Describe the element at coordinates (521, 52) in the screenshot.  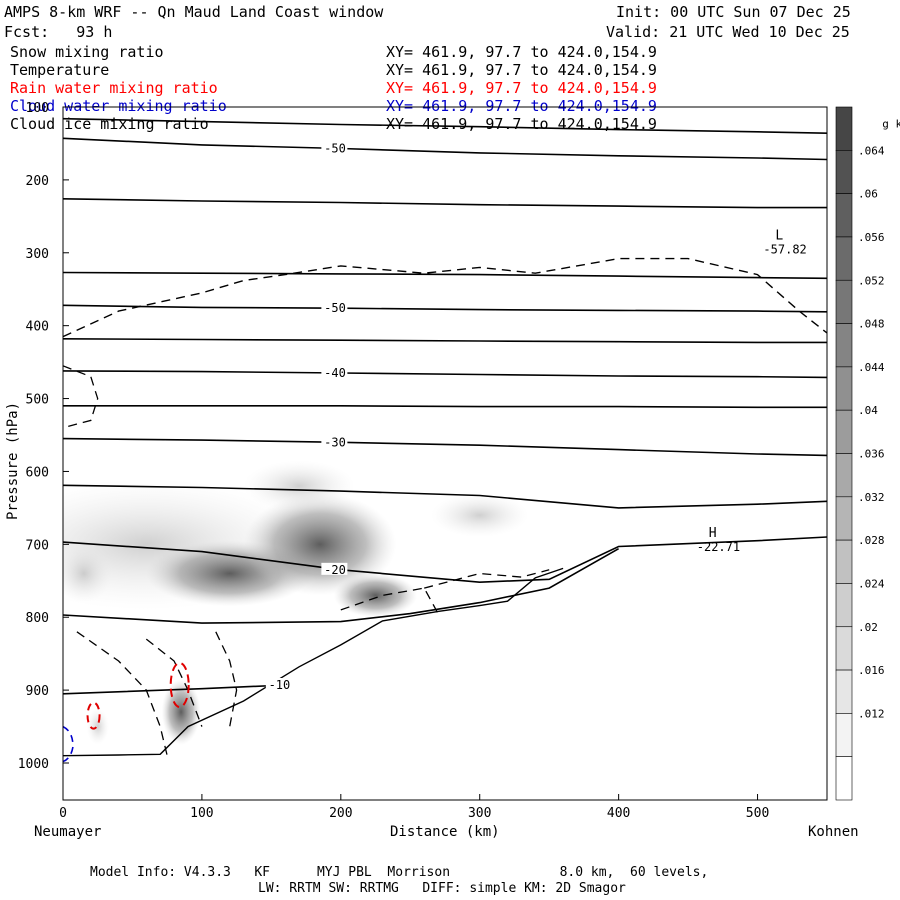
I see `field-snow-xy: XY= 461.9, 97.7 to 424.0,154.9` at that location.